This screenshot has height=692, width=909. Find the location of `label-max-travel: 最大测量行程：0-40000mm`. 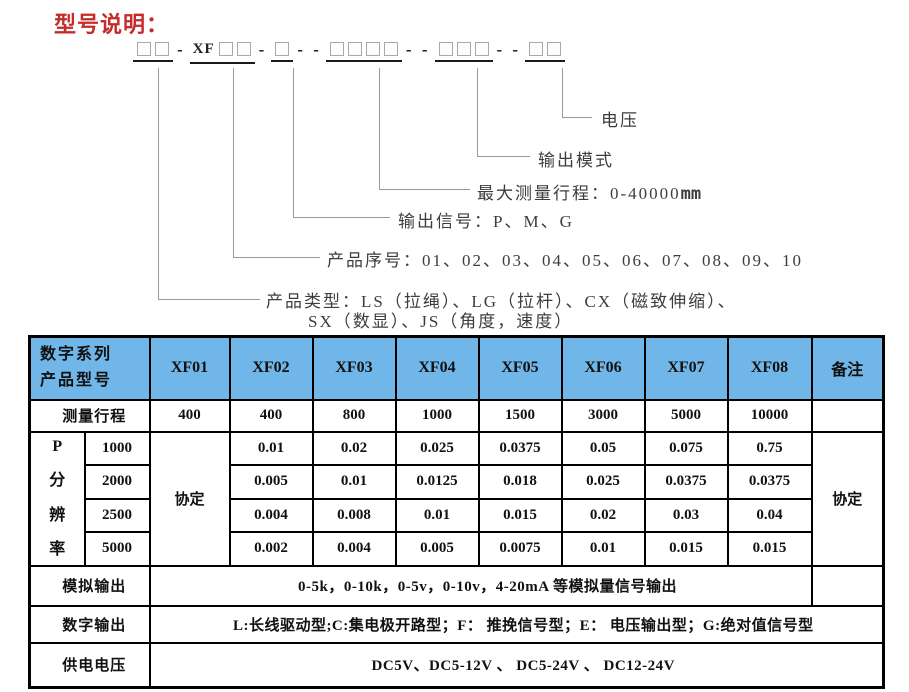

label-max-travel: 最大测量行程：0-40000mm is located at coordinates (589, 191).